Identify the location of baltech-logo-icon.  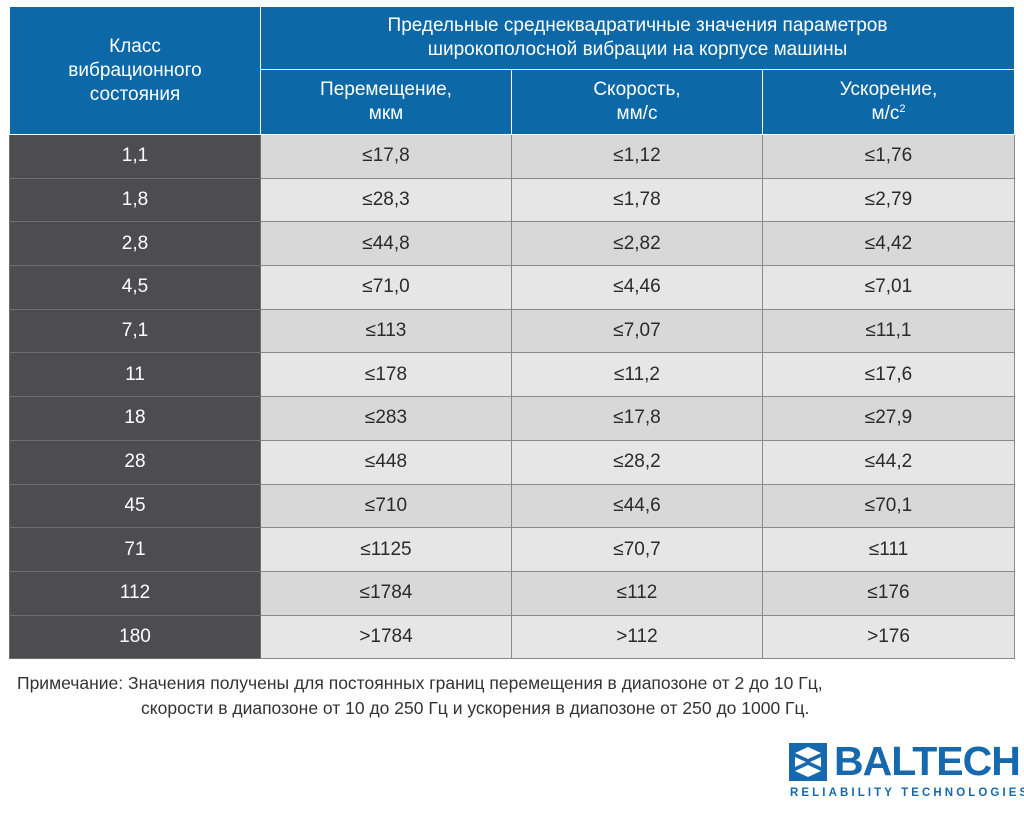
(808, 762).